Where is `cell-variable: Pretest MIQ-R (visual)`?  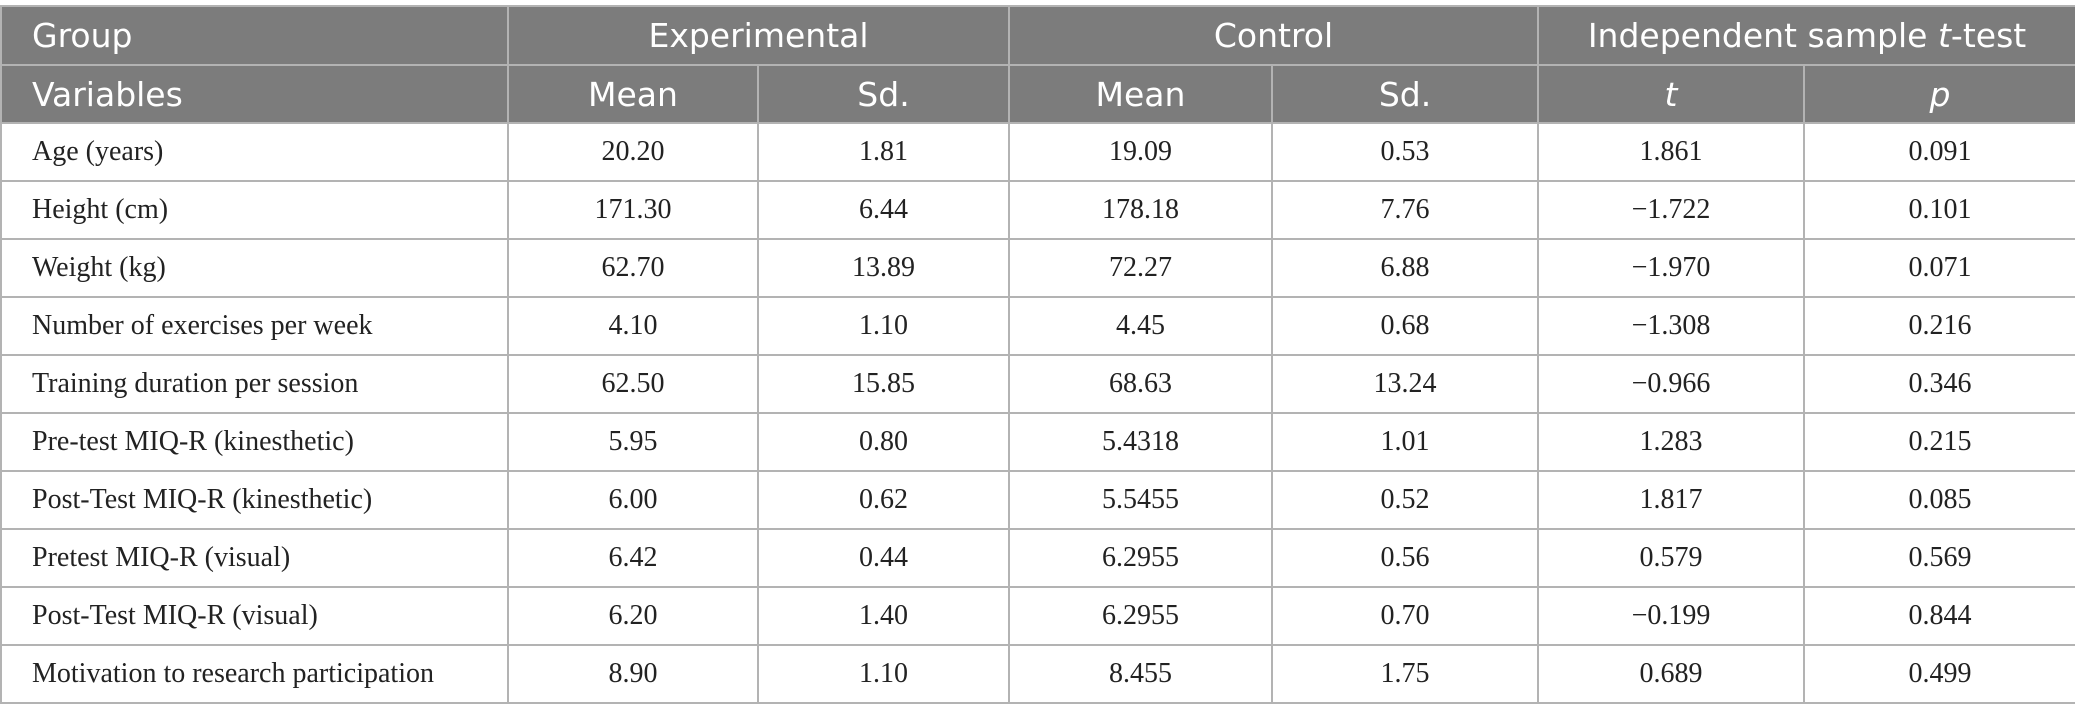
cell-variable: Pretest MIQ-R (visual) is located at coordinates (254, 558).